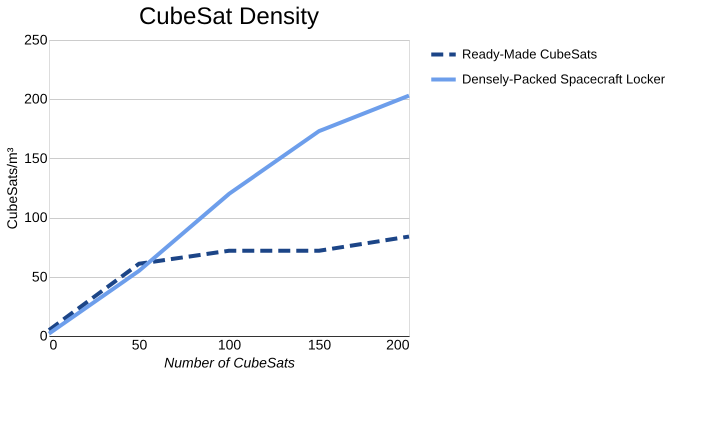 Image resolution: width=718 pixels, height=442 pixels. I want to click on y-tick-label: 250, so click(36, 40).